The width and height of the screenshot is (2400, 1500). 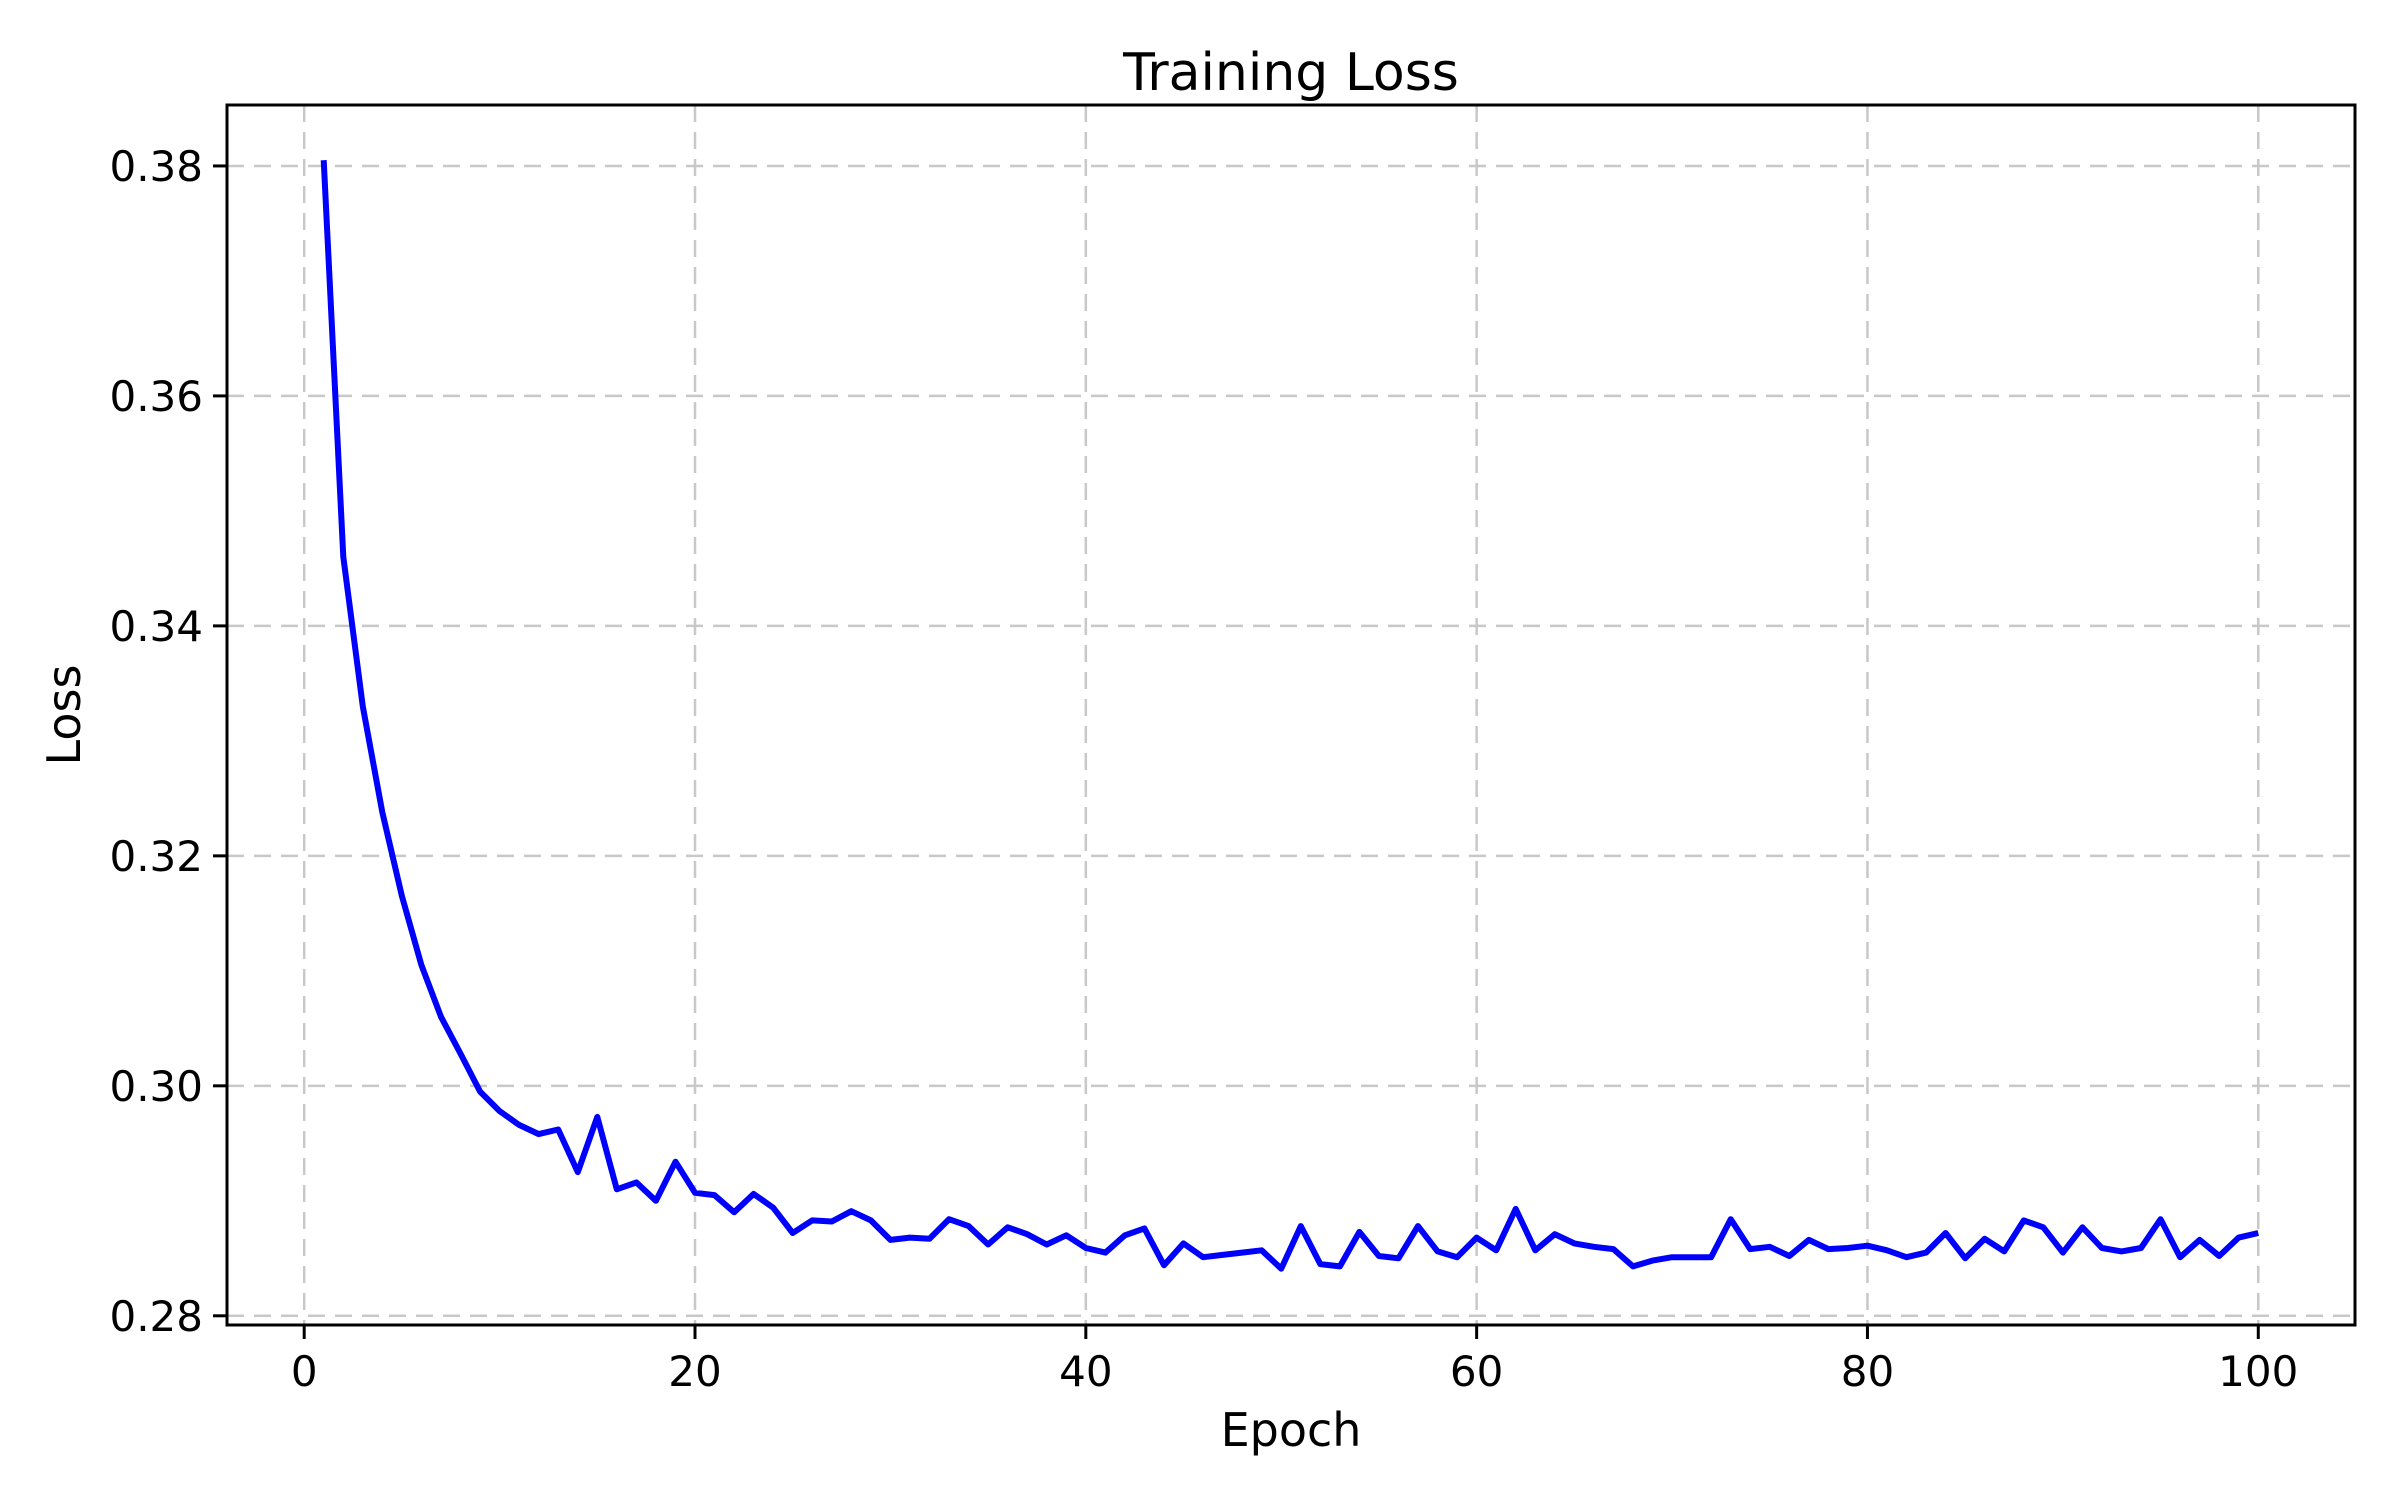 I want to click on x-tick-label: 20, so click(x=694, y=1371).